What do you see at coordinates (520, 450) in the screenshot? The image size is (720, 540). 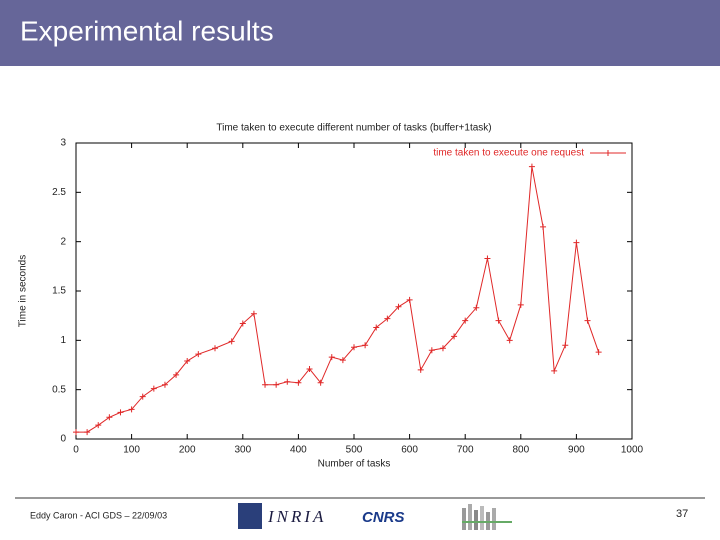 I see `x-tick-label: 800` at bounding box center [520, 450].